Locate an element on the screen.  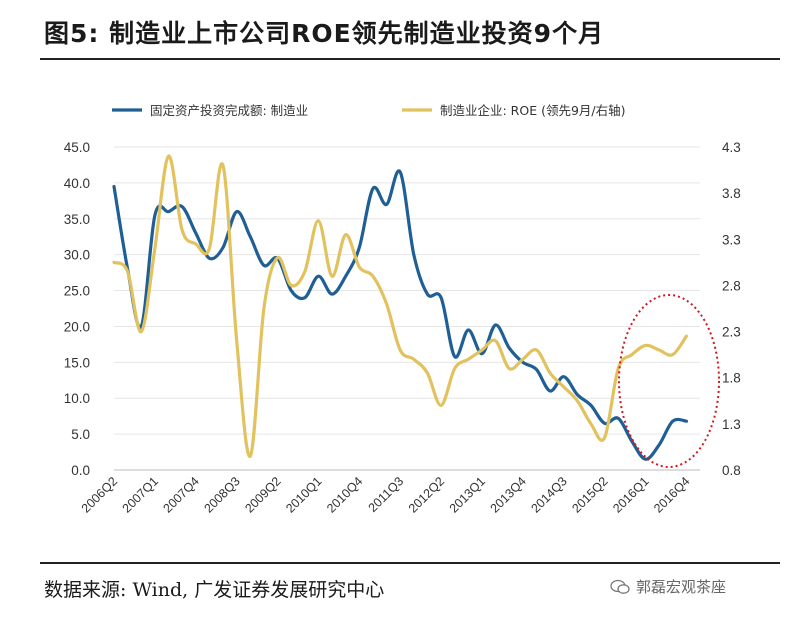
x-tick-label: 2016Q4 is located at coordinates (671, 494).